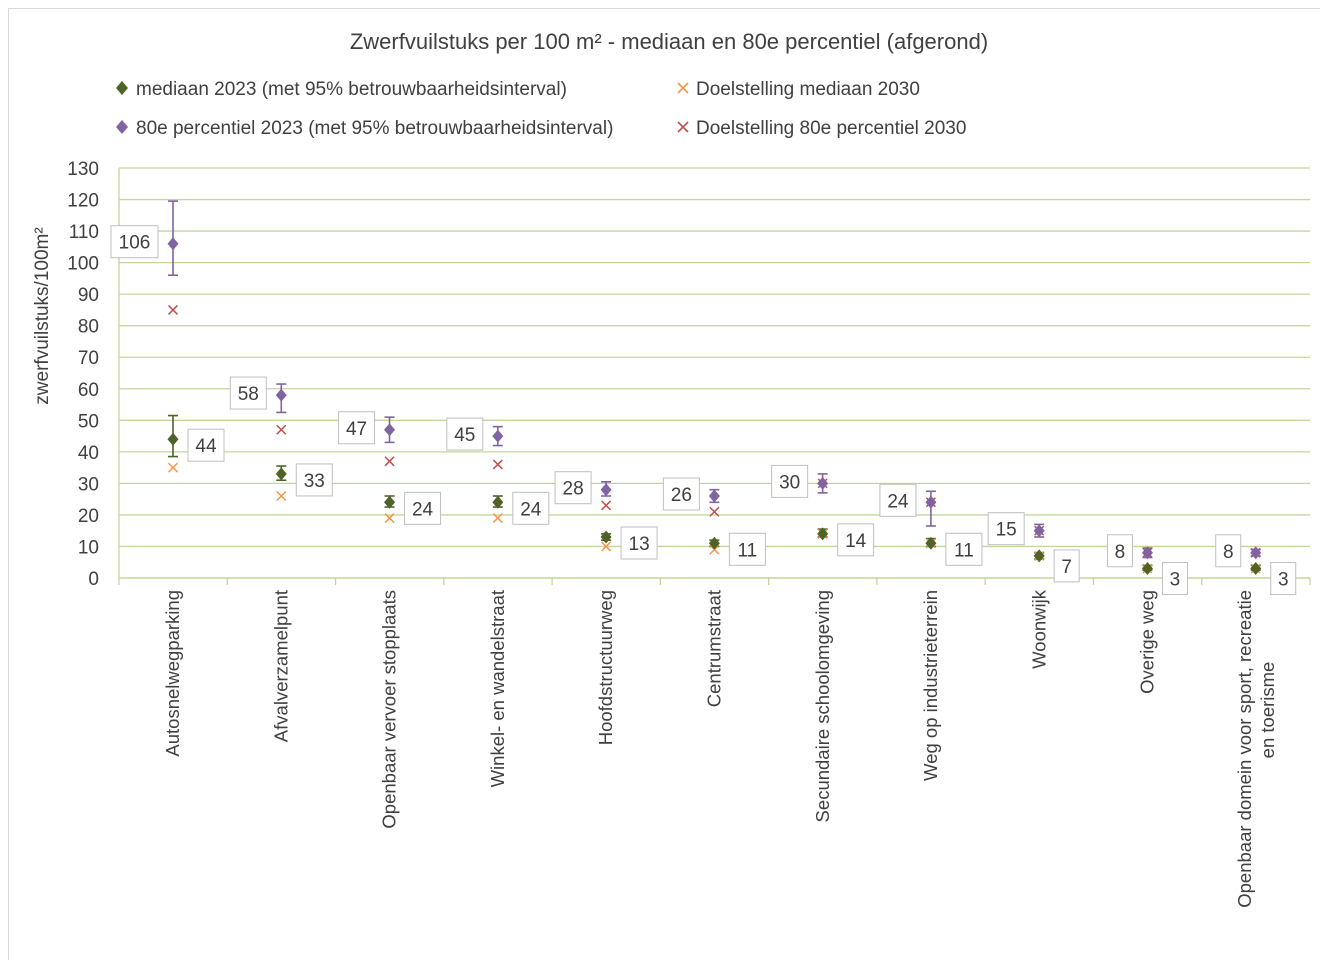  Describe the element at coordinates (822, 706) in the screenshot. I see `category-label: Secundaire schoolomgeving` at that location.